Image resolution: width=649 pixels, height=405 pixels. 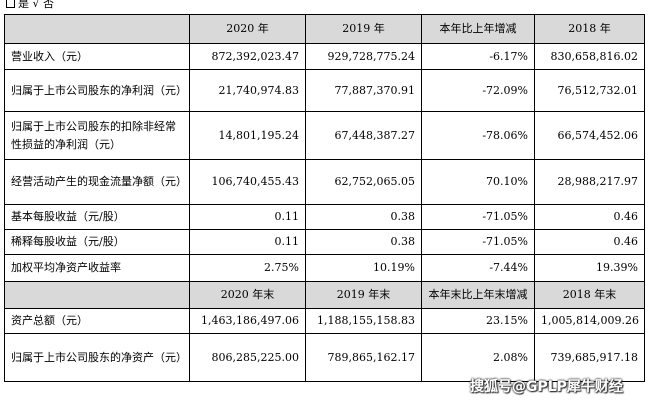 I want to click on table-row: 加权平均净资产收益率 2.75% 10.19% -7.44% 19.39%, so click(x=324, y=268).